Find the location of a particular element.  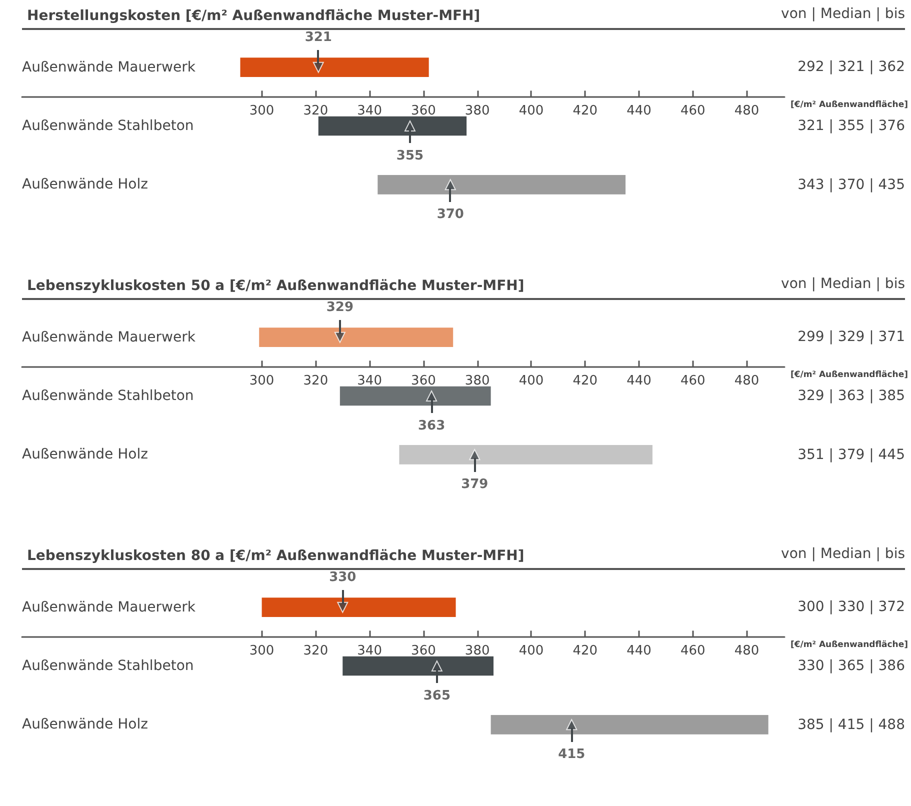

text: 343 | 370 | 435 is located at coordinates (851, 184).